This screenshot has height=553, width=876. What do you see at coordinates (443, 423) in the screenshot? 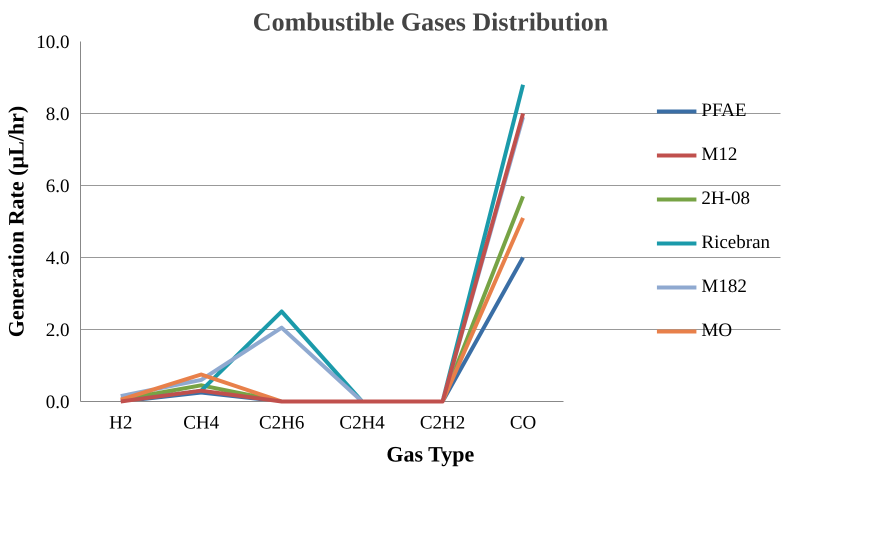
I see `x-tick-label: C2H2` at bounding box center [443, 423].